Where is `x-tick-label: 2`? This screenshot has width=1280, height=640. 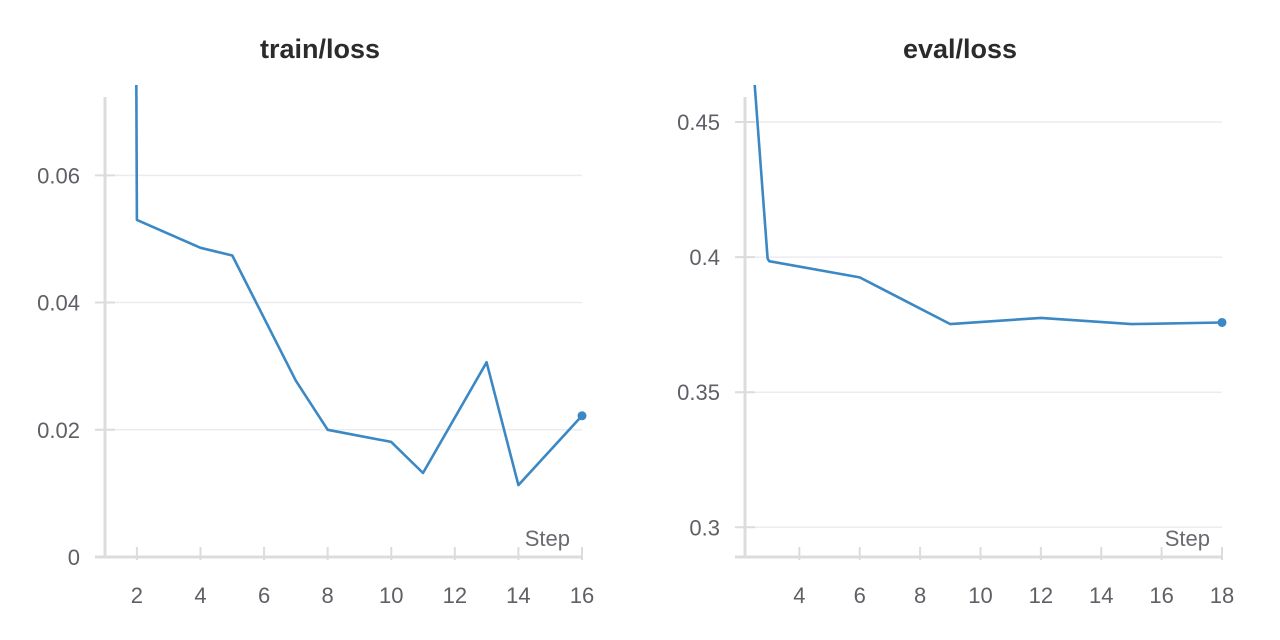 x-tick-label: 2 is located at coordinates (137, 595).